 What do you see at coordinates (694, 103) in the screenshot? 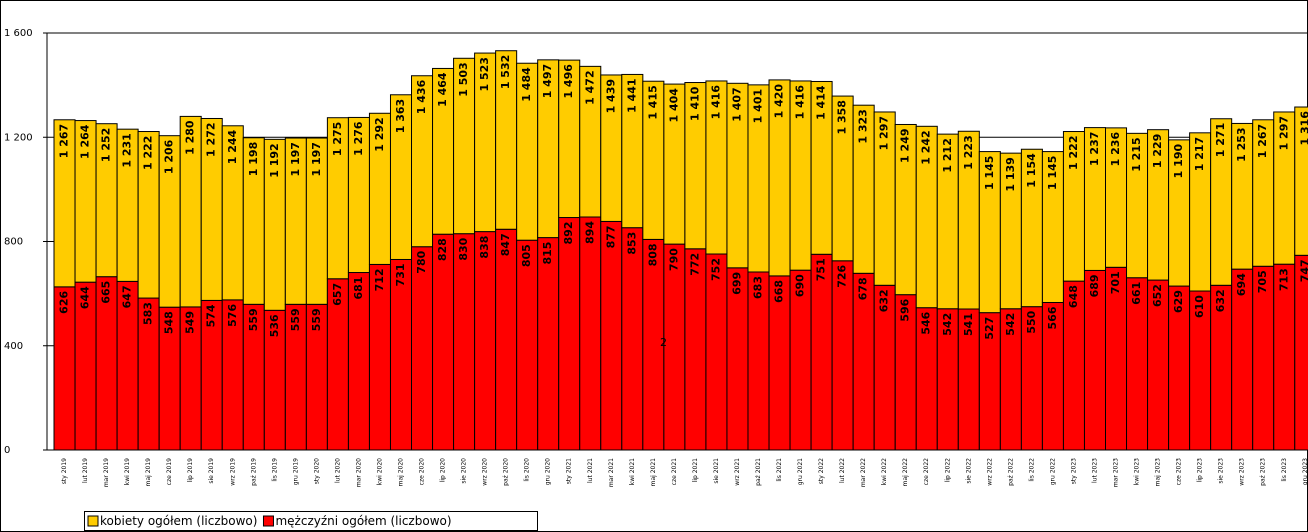
I see `total-label: 1 410` at bounding box center [694, 103].